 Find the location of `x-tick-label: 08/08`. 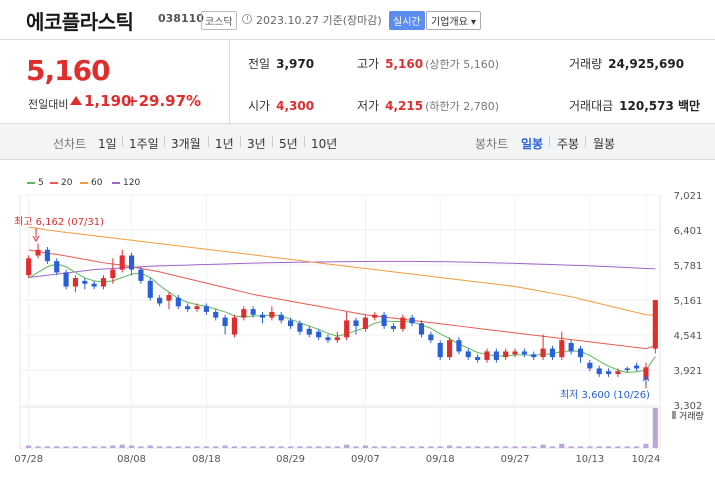

x-tick-label: 08/08 is located at coordinates (131, 459).